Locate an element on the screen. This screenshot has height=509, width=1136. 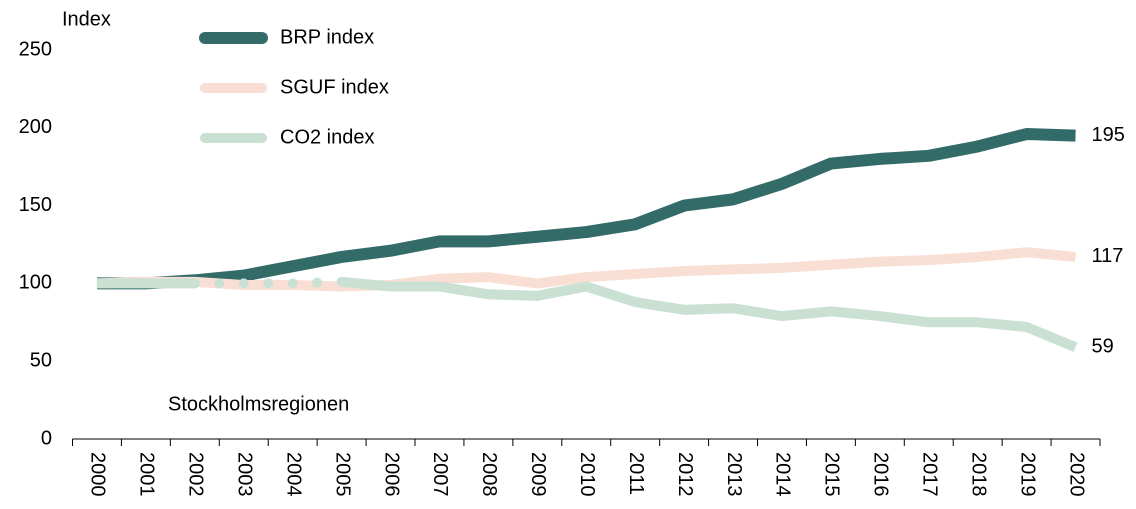
x-tick-label: 2015 is located at coordinates (832, 474).